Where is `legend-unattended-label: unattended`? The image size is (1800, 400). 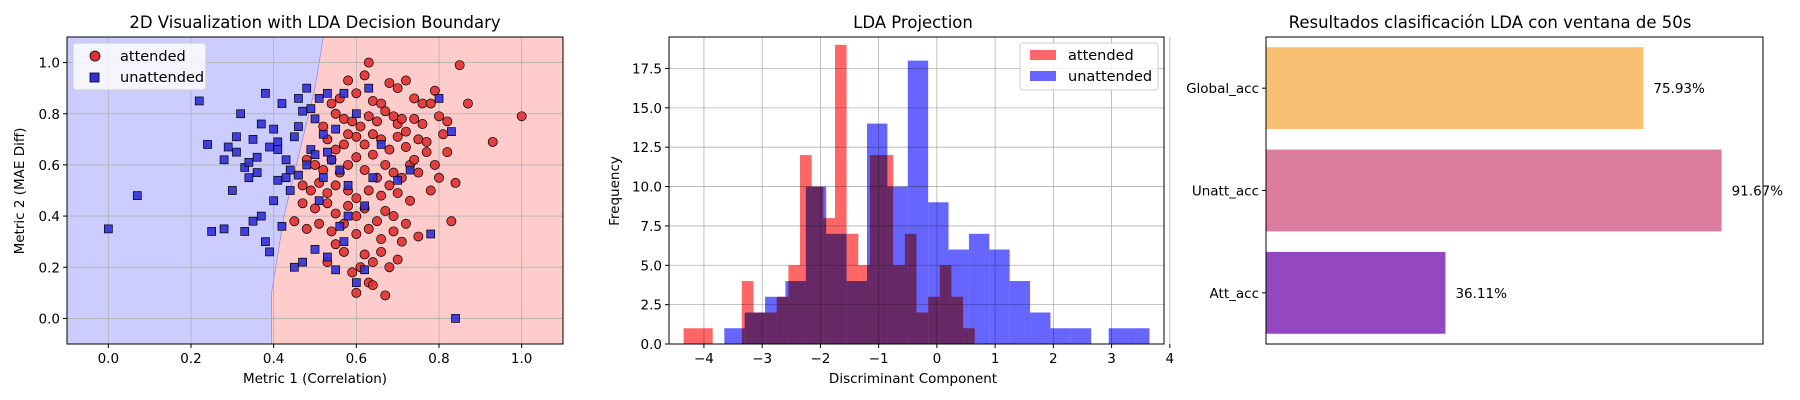 legend-unattended-label: unattended is located at coordinates (162, 78).